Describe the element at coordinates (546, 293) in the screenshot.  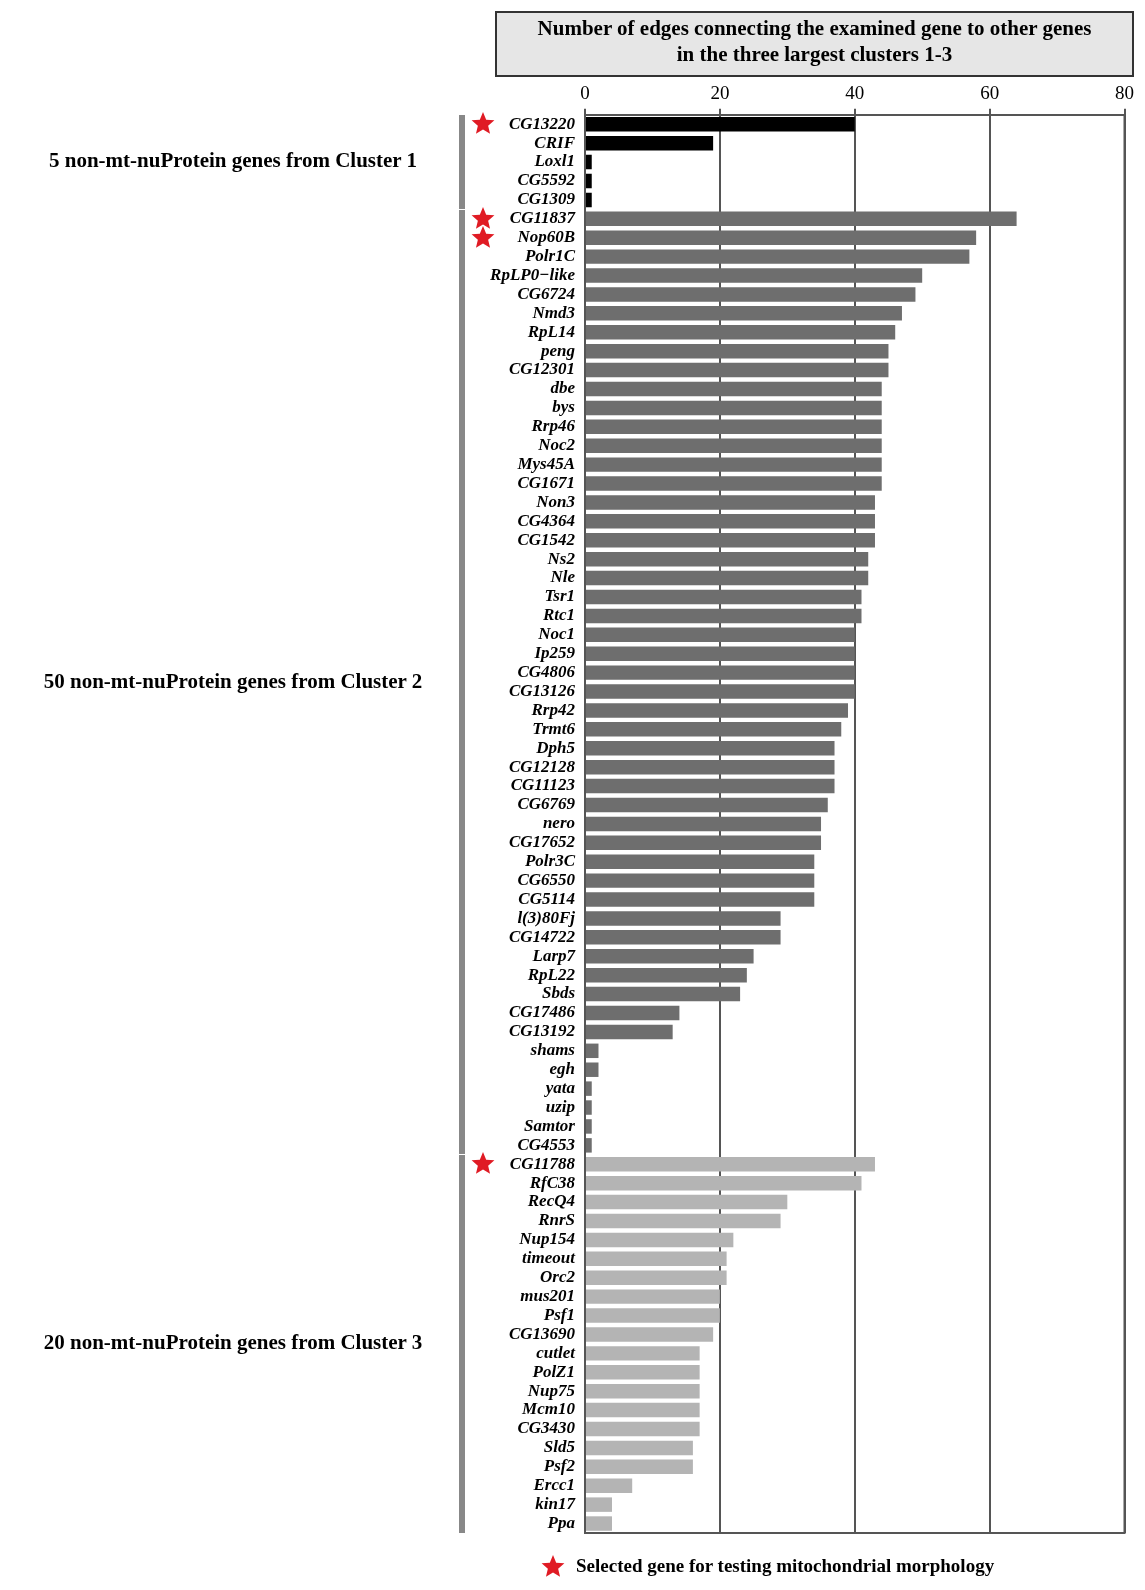
I see `y-tick-label: CG6724` at that location.